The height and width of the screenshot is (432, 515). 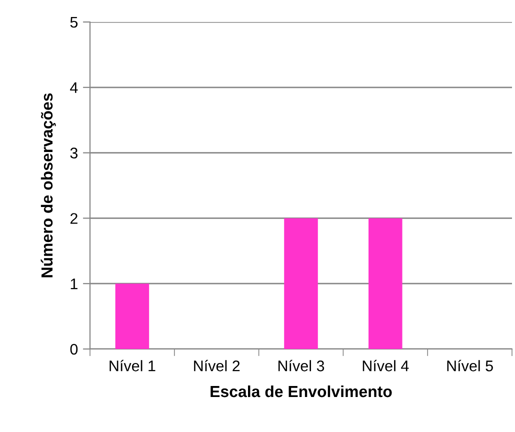 I want to click on y-tick-label: 4, so click(x=74, y=87).